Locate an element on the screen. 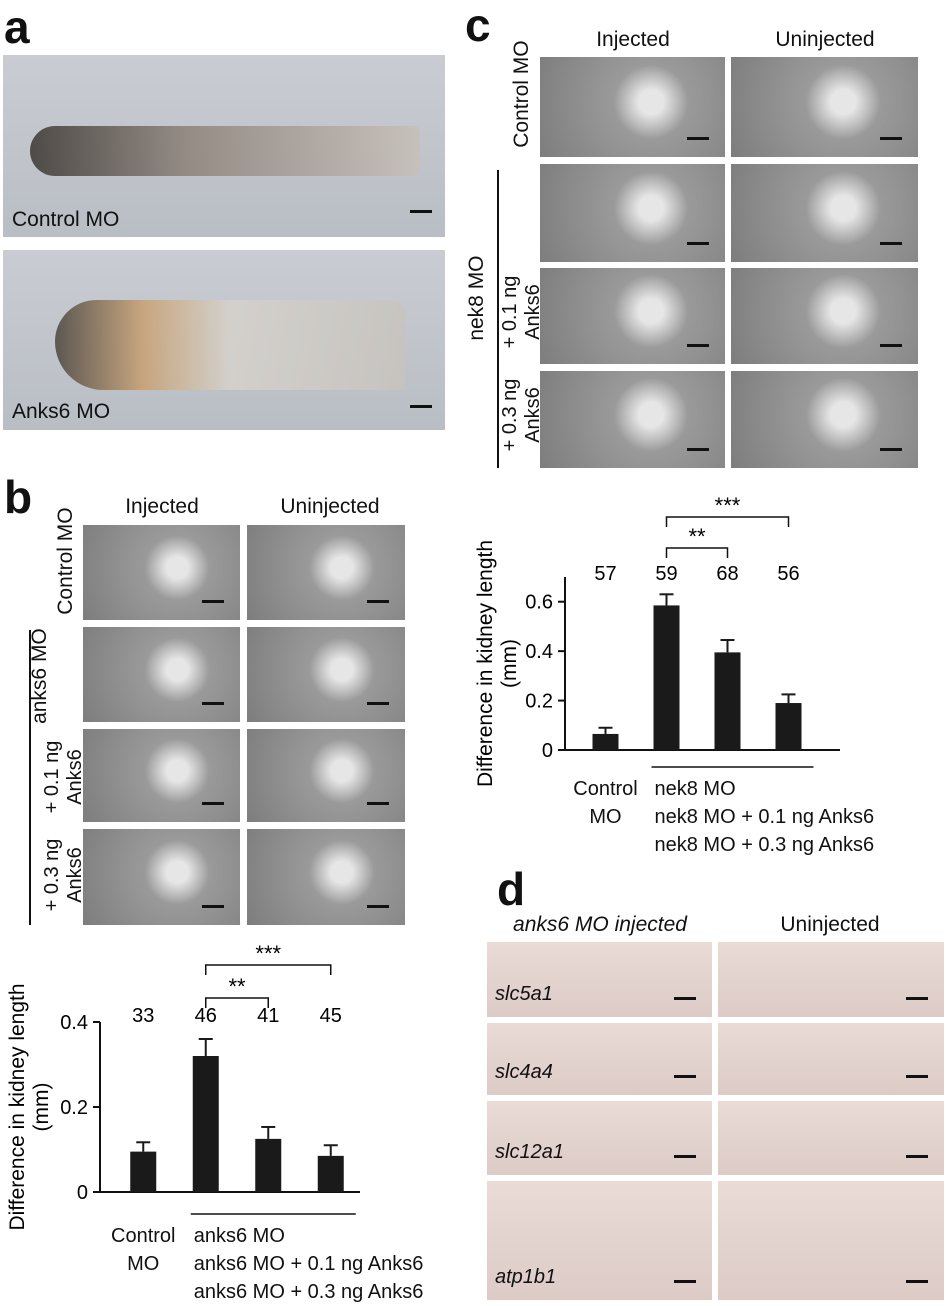 This screenshot has width=946, height=1306. sample-size: 68 is located at coordinates (727, 574).